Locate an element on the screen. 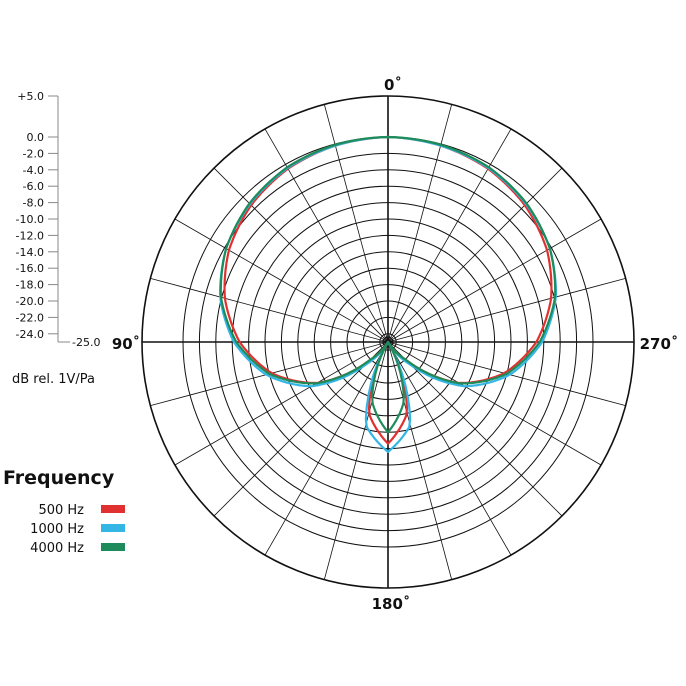 The image size is (686, 686). legend-label: 4000 Hz is located at coordinates (57, 548).